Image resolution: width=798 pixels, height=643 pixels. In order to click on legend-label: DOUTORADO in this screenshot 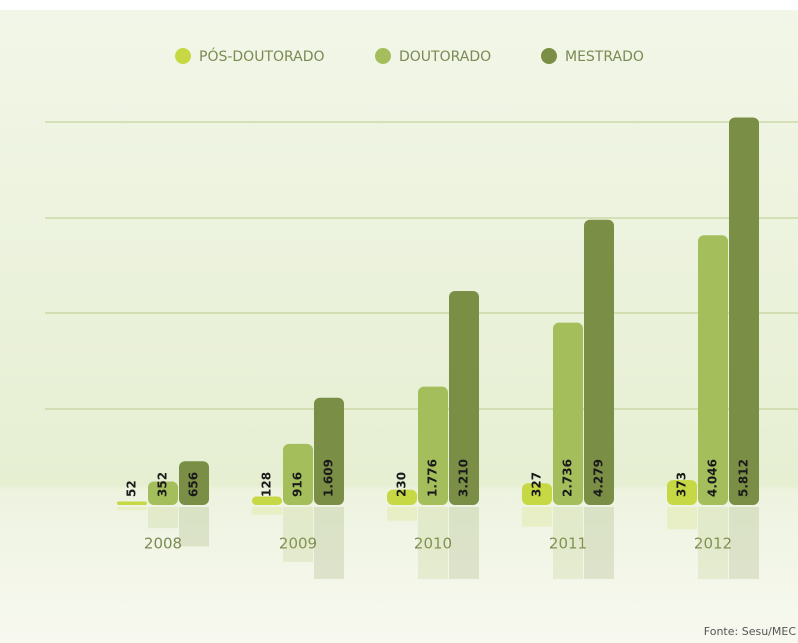, I will do `click(445, 57)`.